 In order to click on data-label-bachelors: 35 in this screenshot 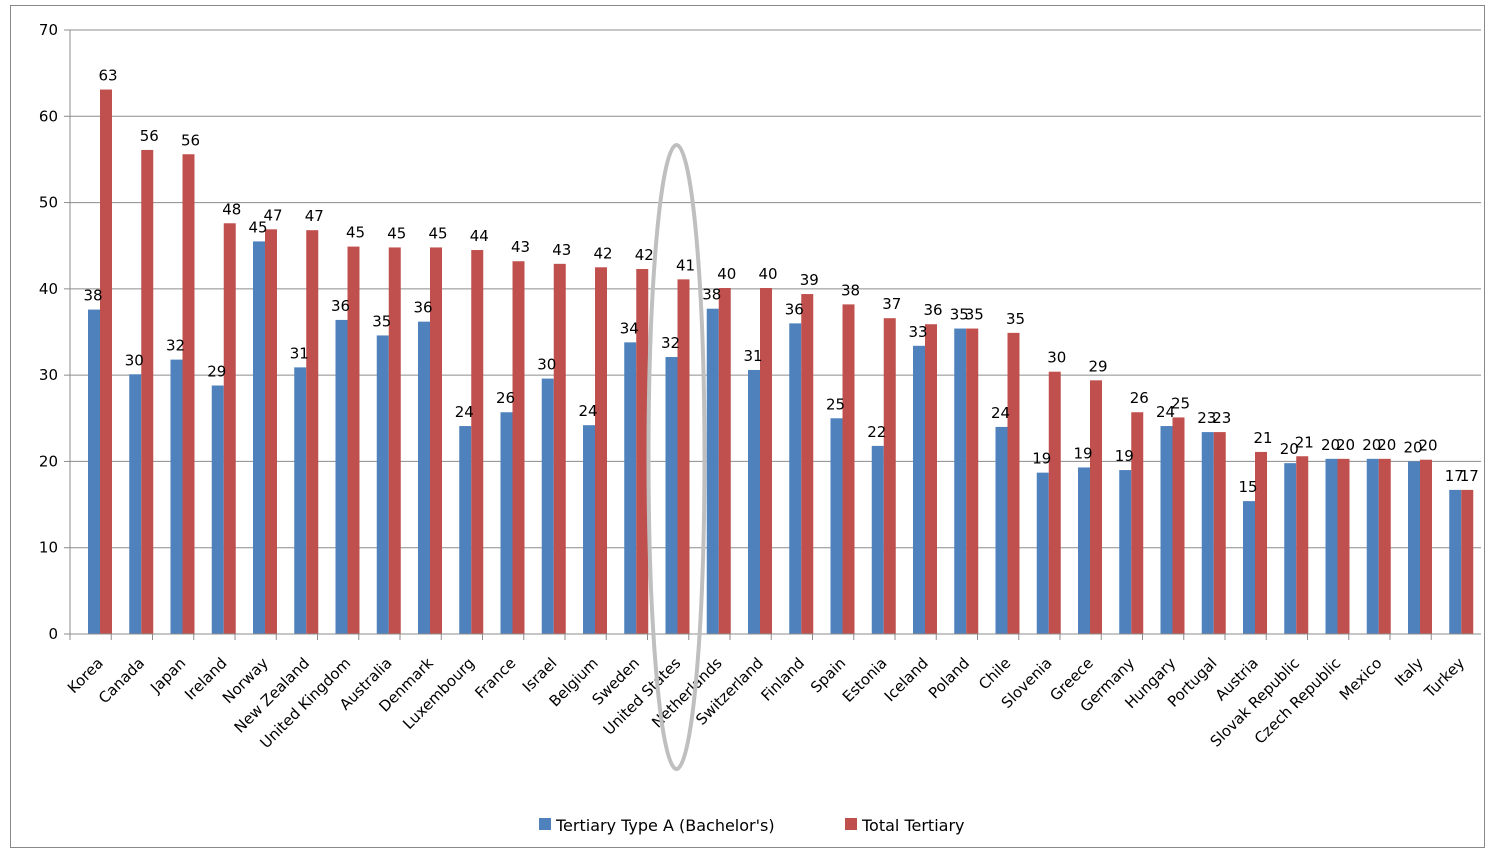, I will do `click(381, 321)`.